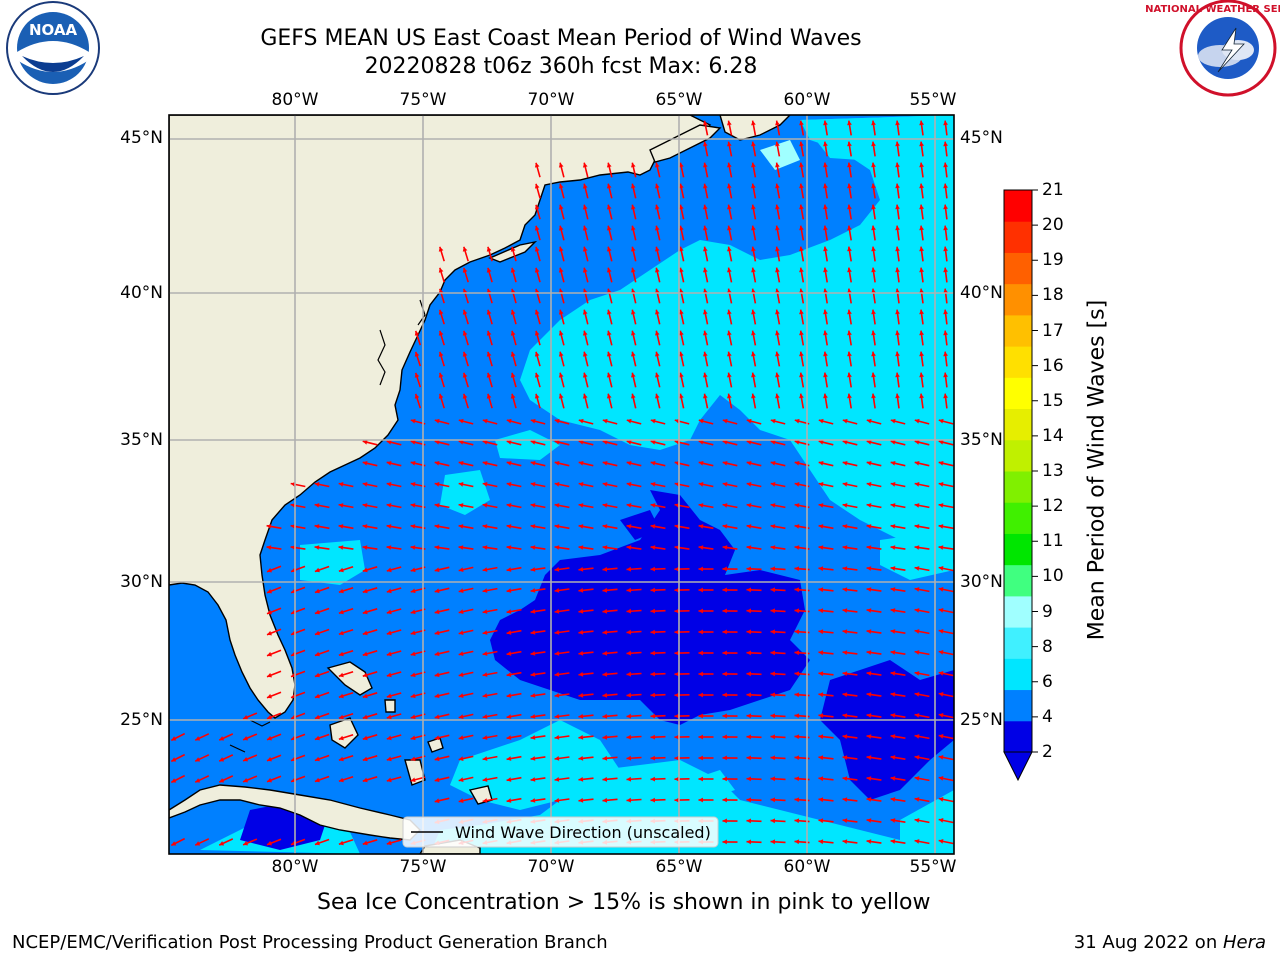 Image resolution: width=1280 pixels, height=960 pixels. I want to click on colorbar-label: 6, so click(1047, 681).